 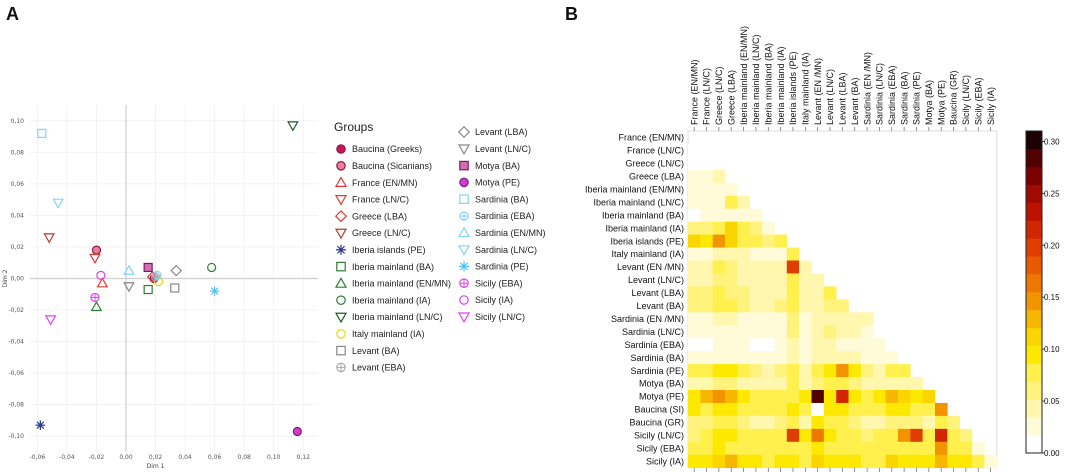 I want to click on heatmap-col-label: Sardinia (LN/C), so click(x=880, y=94).